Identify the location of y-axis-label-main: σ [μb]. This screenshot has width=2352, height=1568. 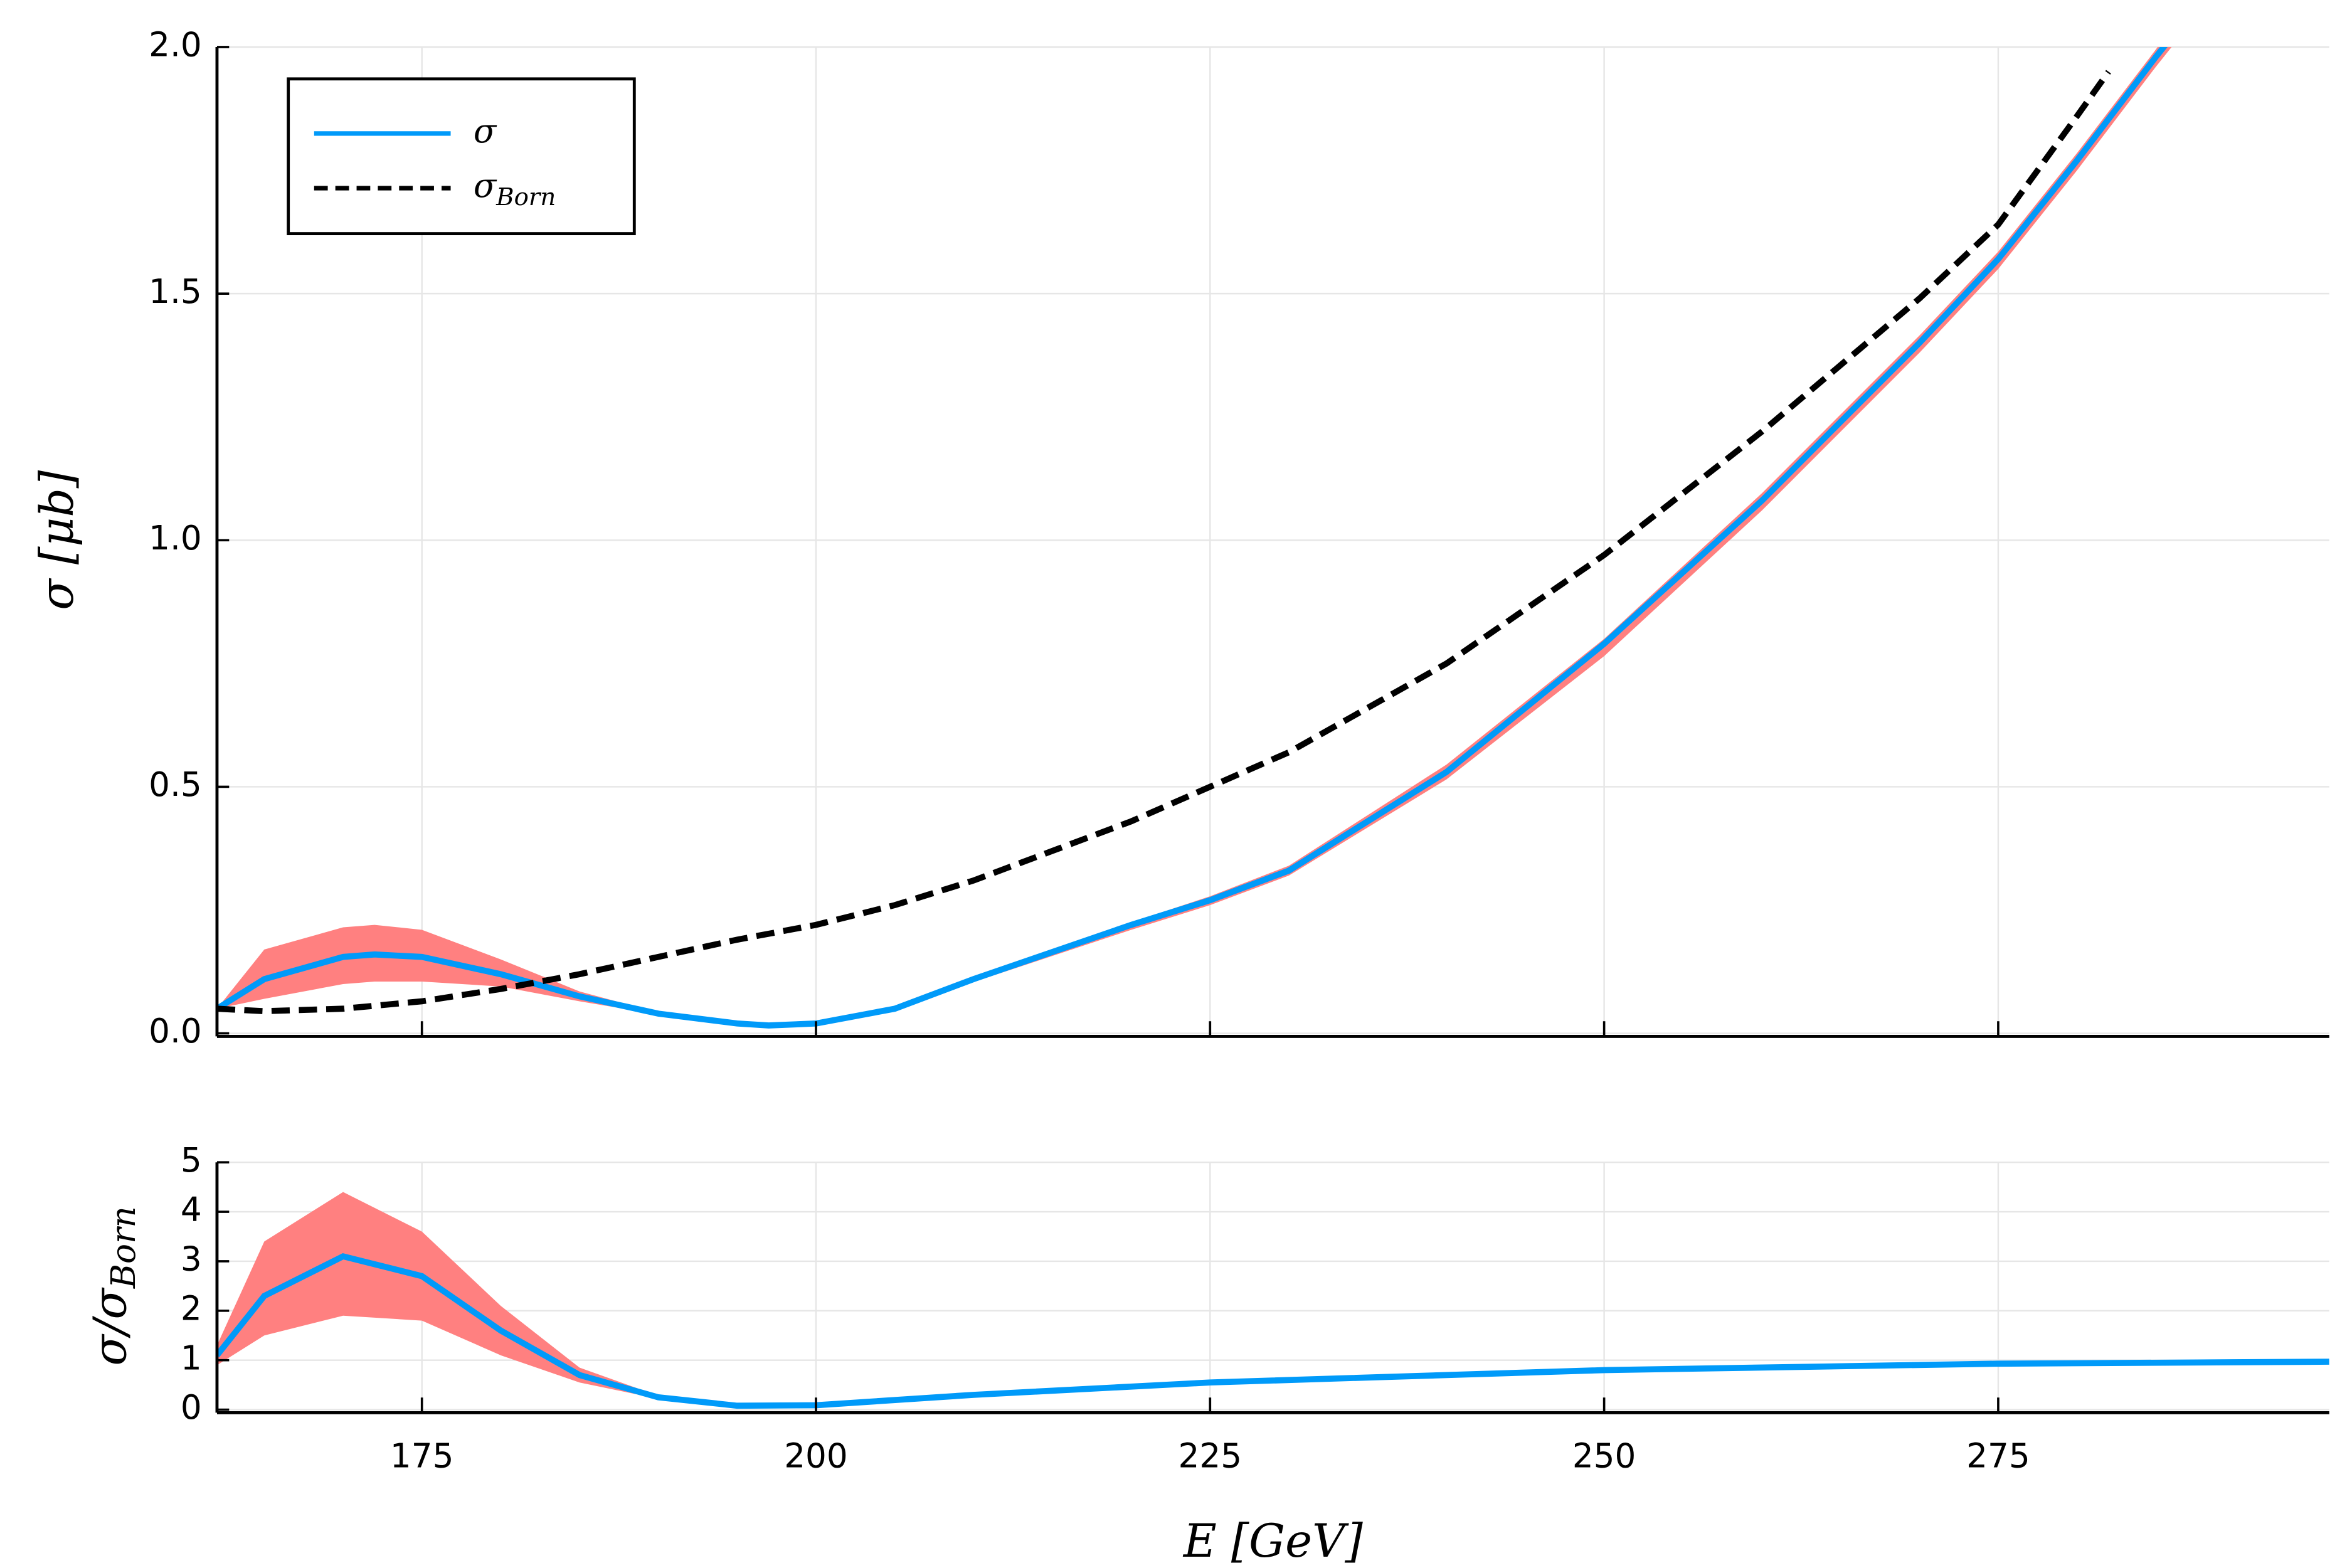
(57, 540).